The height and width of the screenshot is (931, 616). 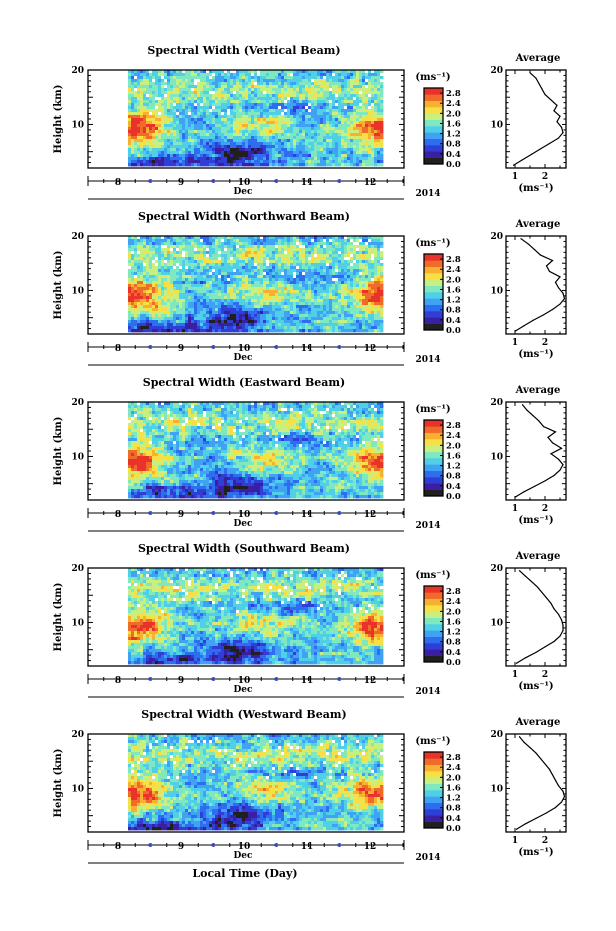 I want to click on day-boundary-marker, so click(x=150, y=181).